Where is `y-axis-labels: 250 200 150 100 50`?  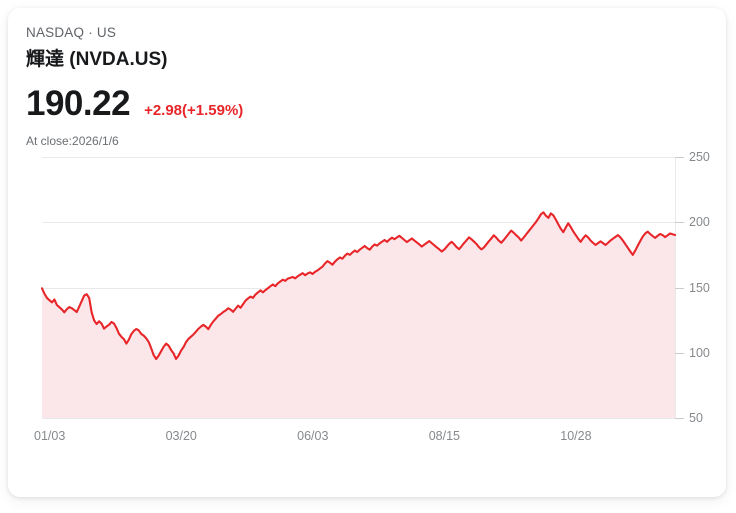
y-axis-labels: 250 200 150 100 50 is located at coordinates (699, 287).